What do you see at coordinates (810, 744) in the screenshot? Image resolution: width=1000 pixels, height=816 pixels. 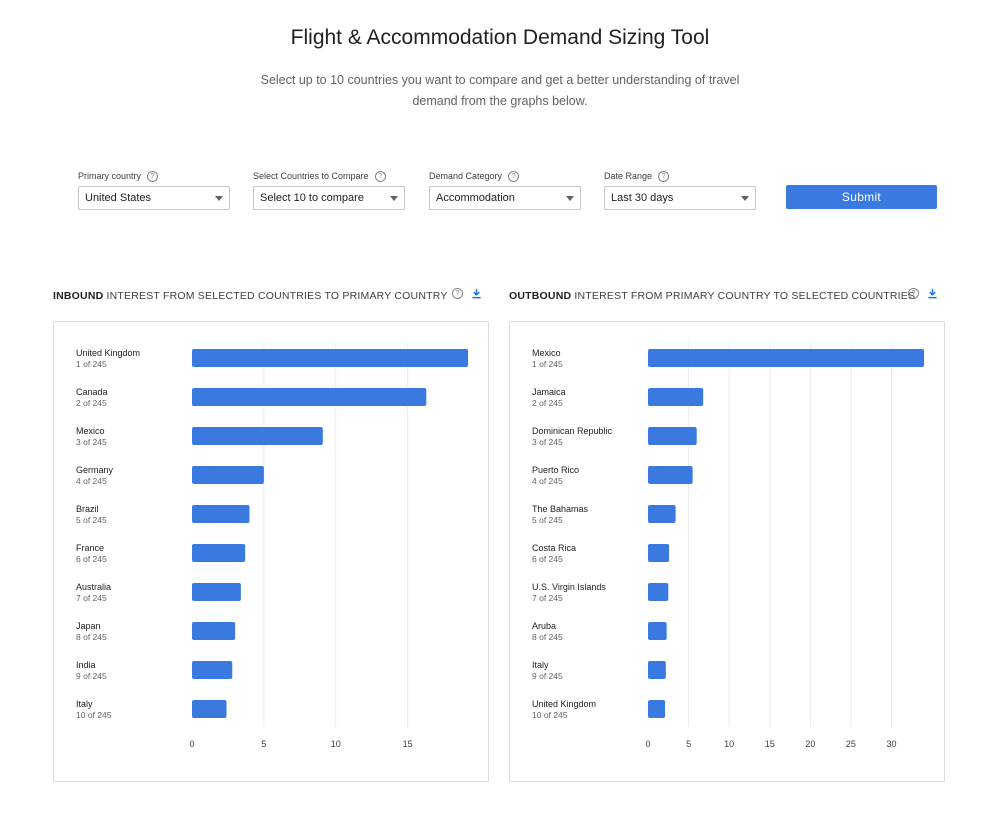 I see `x-tick-label: 20` at bounding box center [810, 744].